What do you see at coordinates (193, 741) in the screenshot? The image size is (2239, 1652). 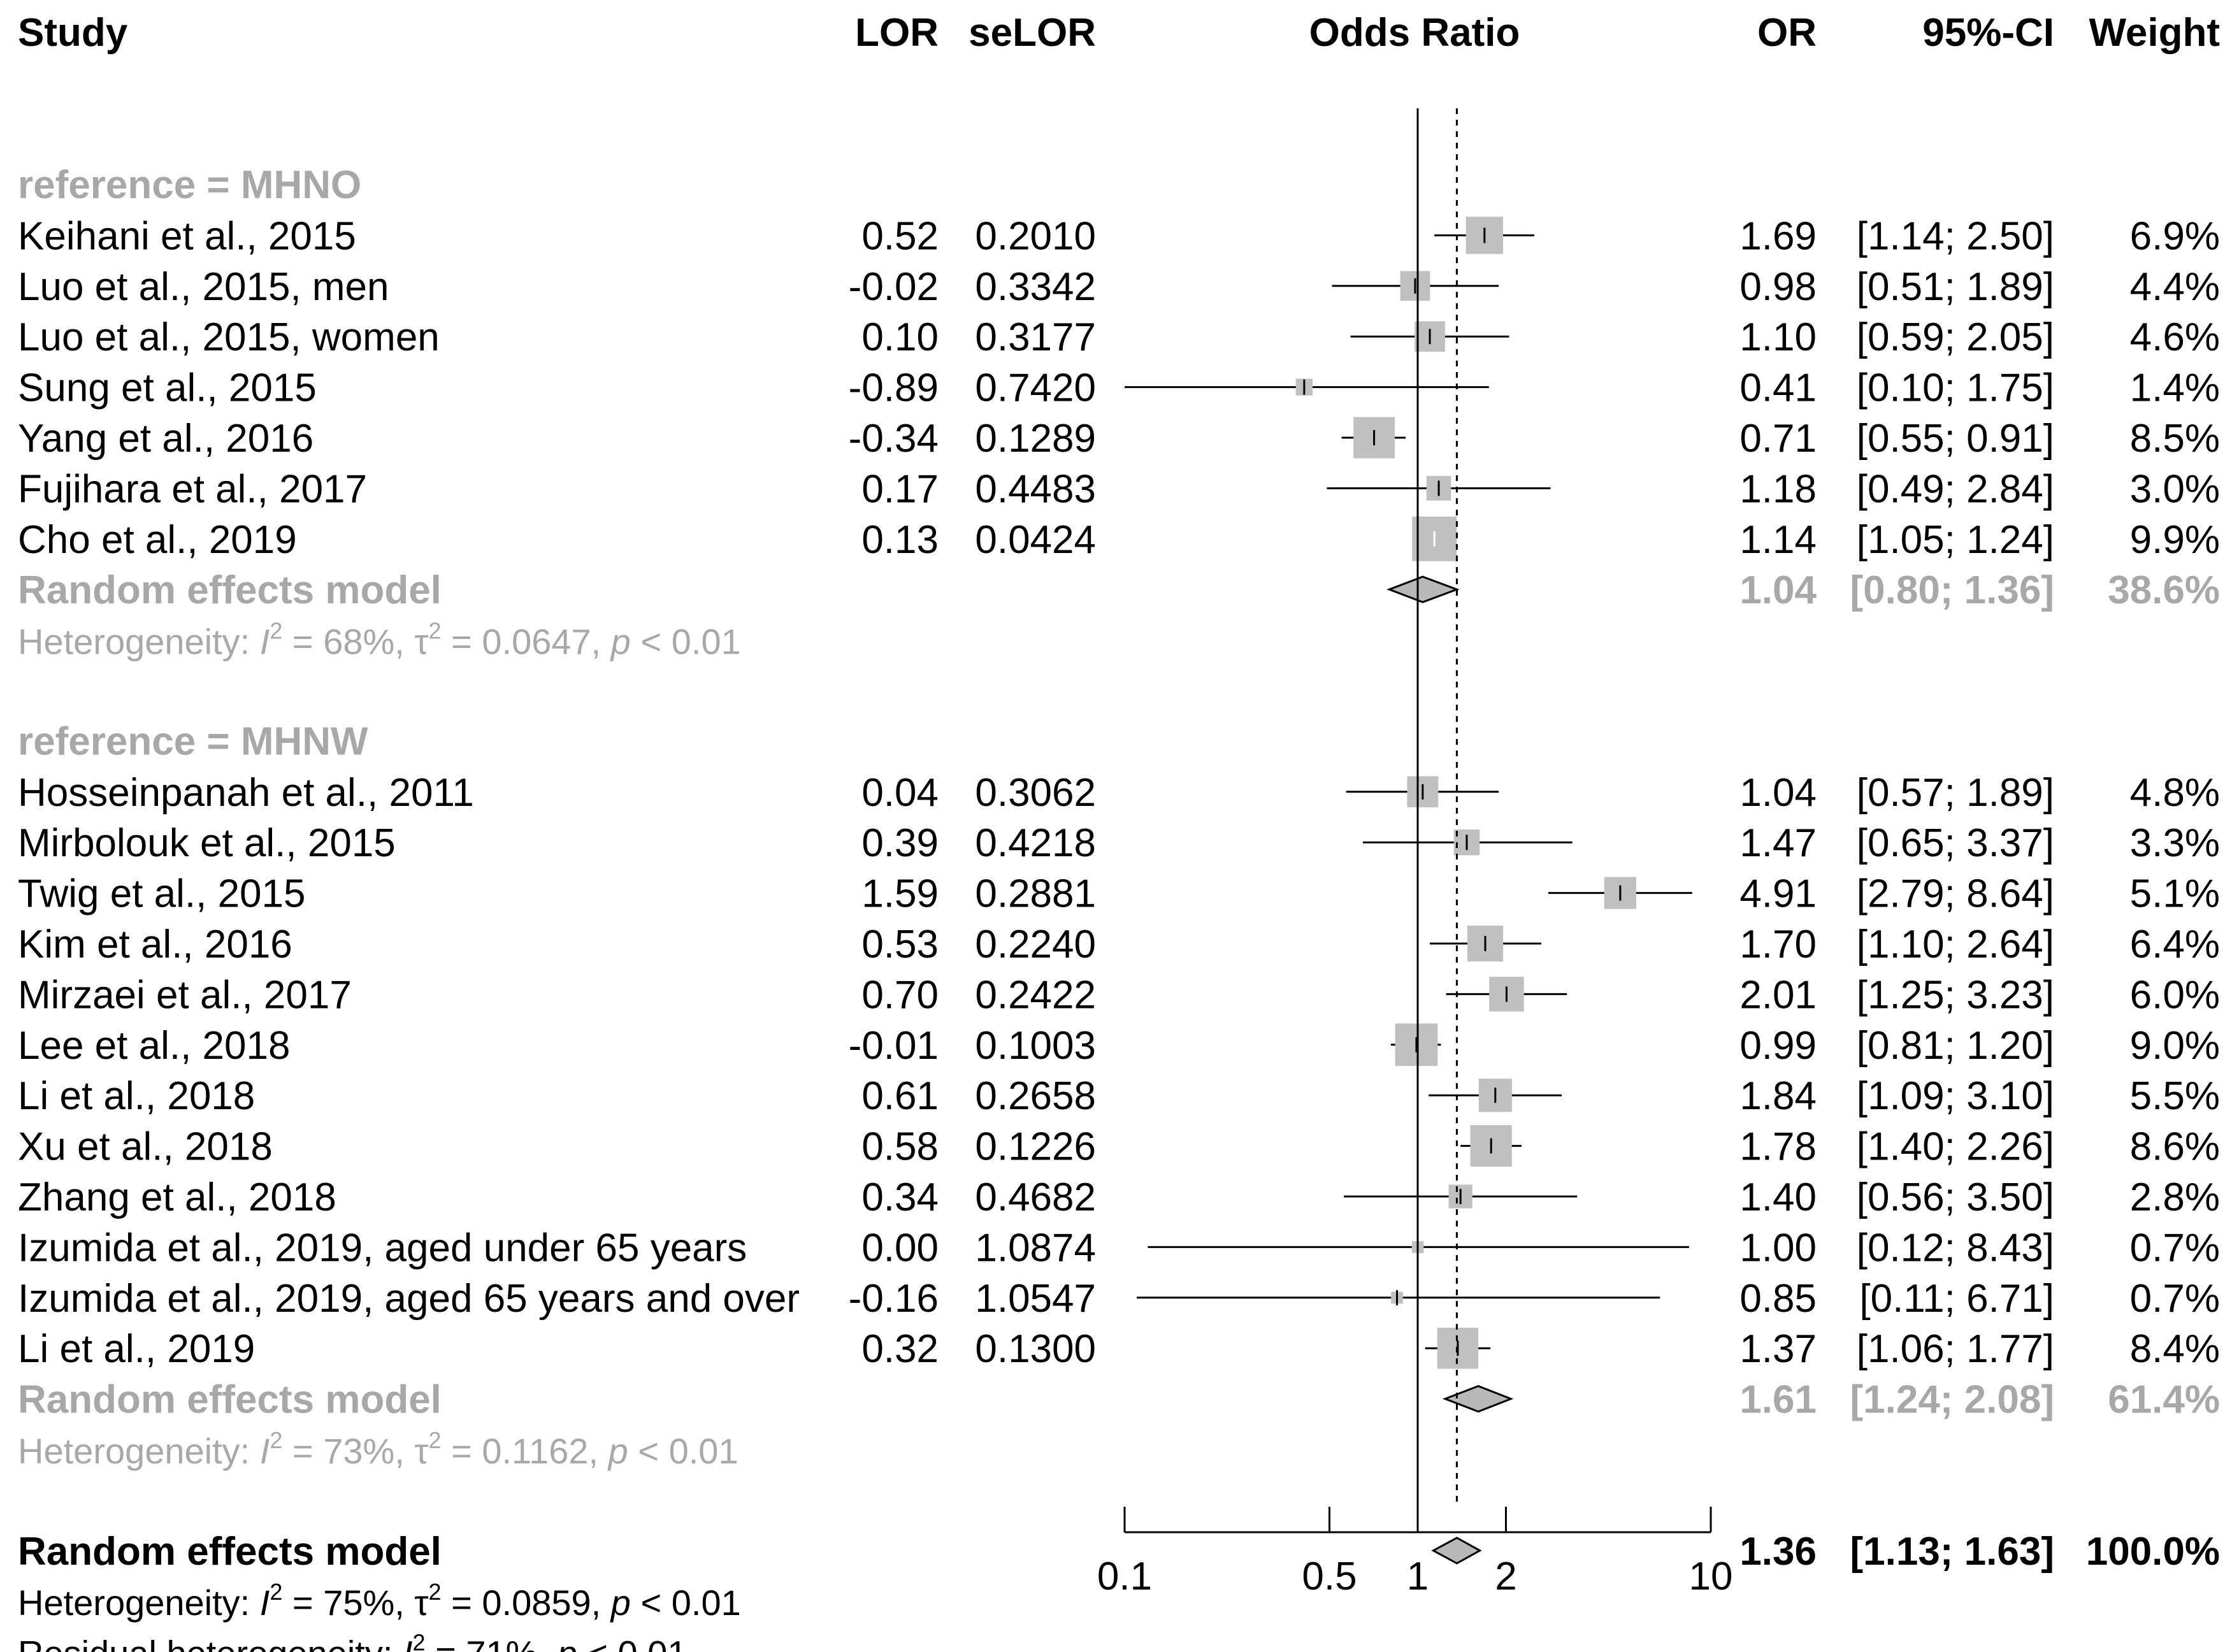 I see `subgroup-label: reference = MHNW` at bounding box center [193, 741].